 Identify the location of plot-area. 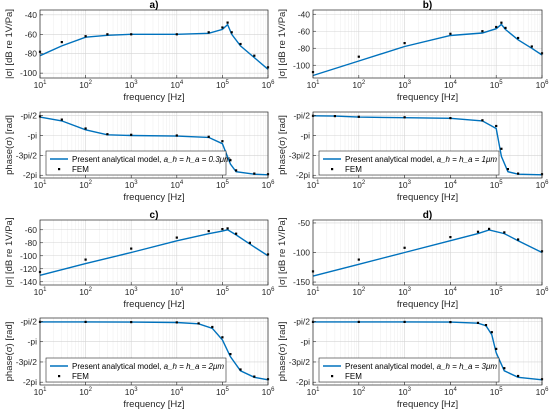
(154, 44).